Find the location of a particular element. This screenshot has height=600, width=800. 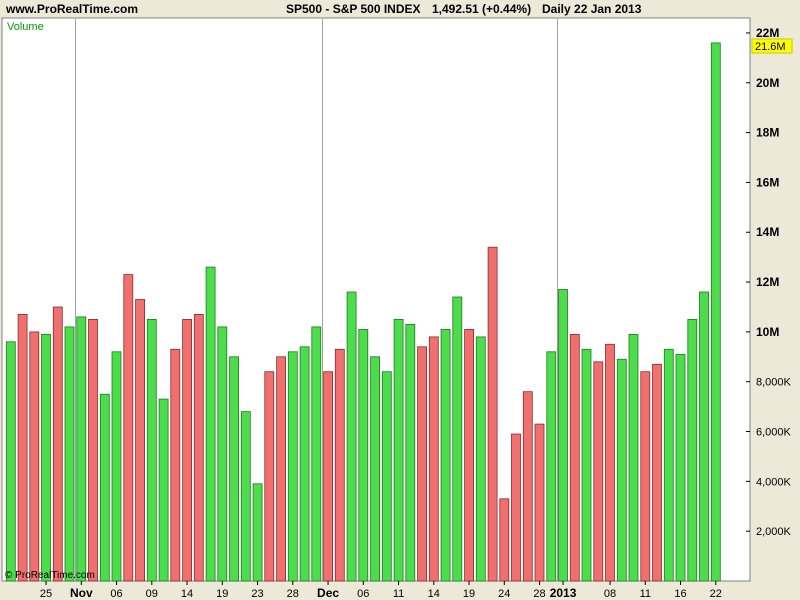

y-tick-label-4: 10M is located at coordinates (767, 332).